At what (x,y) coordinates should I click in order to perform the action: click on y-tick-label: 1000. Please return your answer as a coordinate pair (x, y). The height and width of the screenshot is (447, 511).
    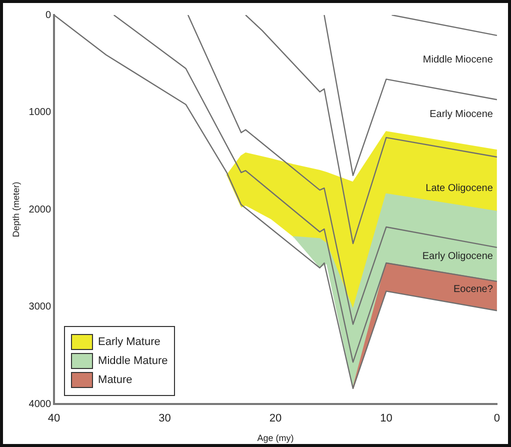
    Looking at the image, I should click on (40, 112).